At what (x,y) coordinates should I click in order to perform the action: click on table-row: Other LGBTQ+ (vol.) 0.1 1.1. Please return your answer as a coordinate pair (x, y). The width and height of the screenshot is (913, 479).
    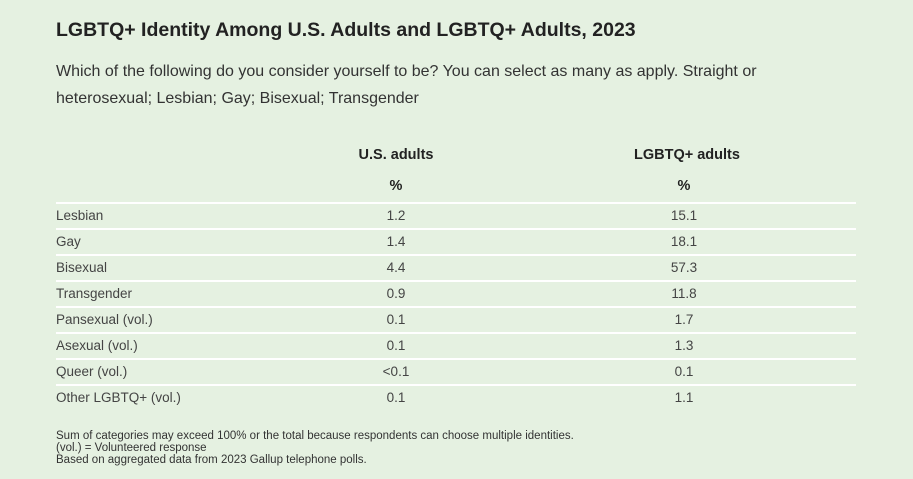
    Looking at the image, I should click on (456, 397).